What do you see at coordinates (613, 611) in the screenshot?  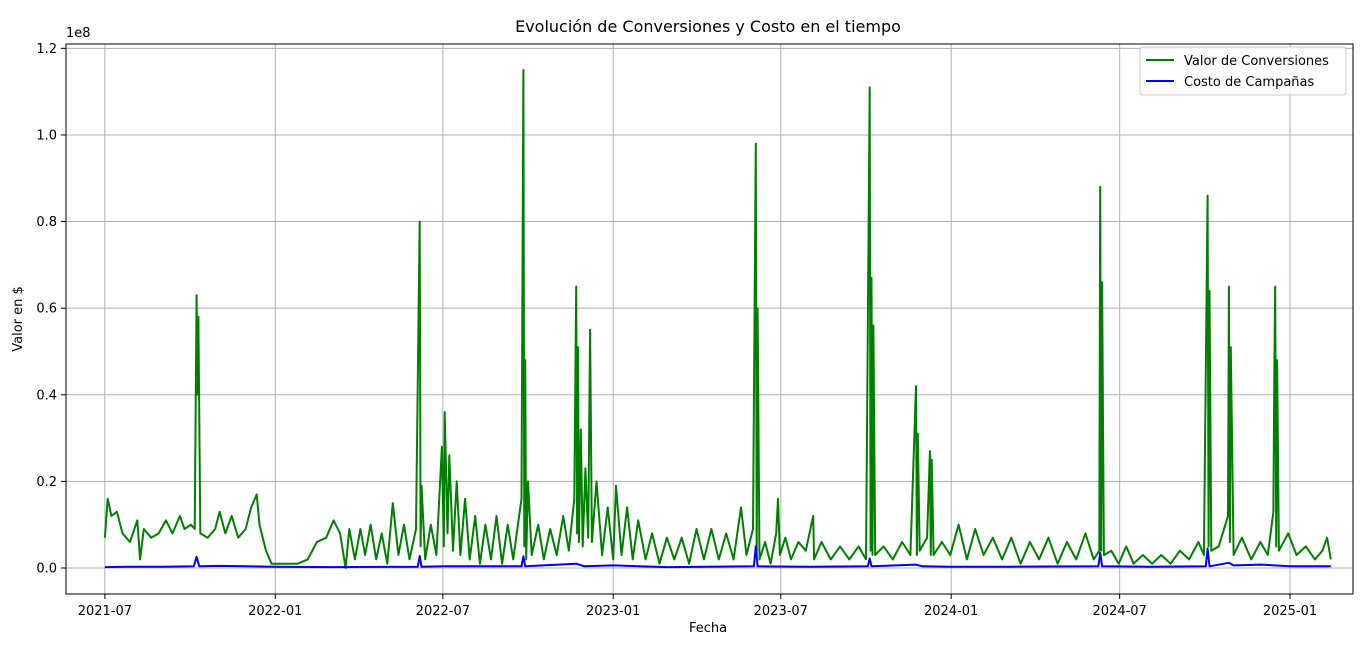 I see `x-tick-label: 2023-01` at bounding box center [613, 611].